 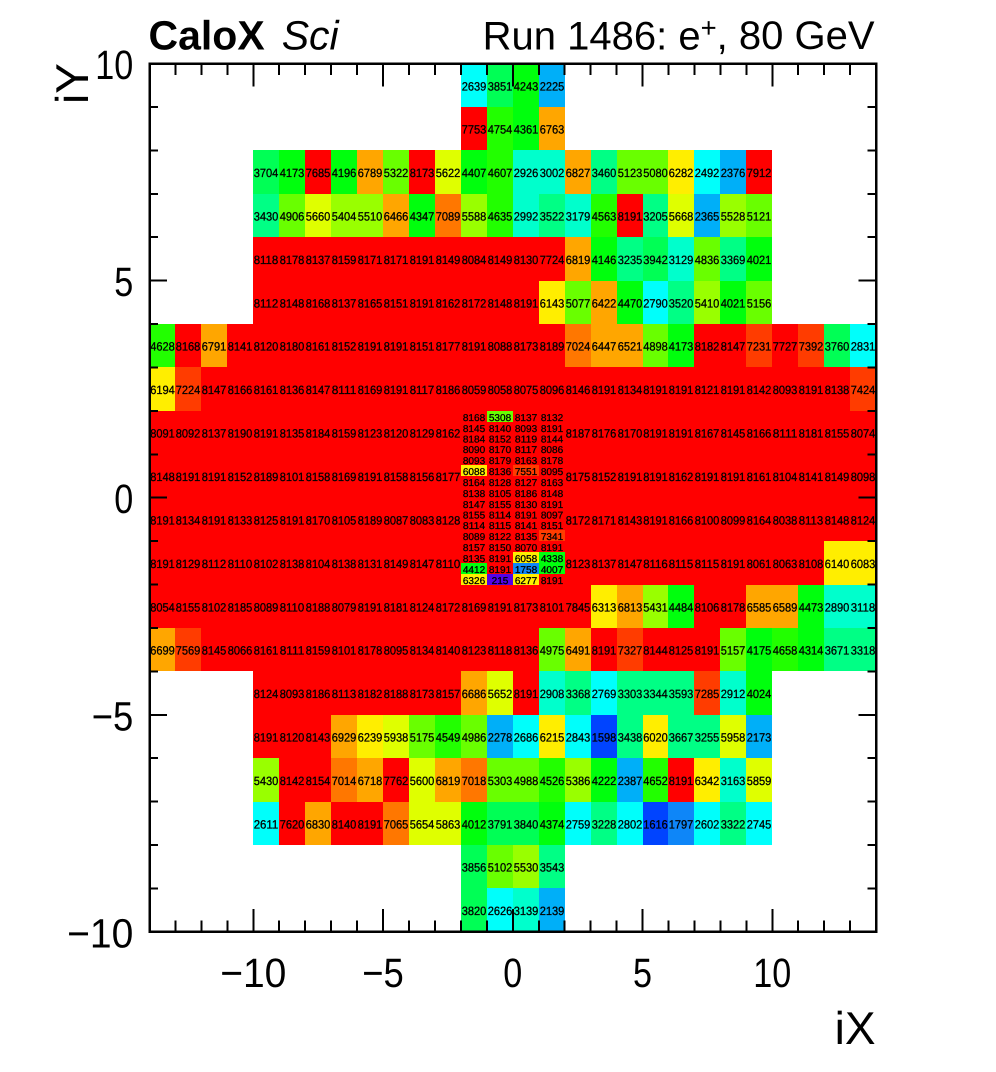 What do you see at coordinates (100, 933) in the screenshot?
I see `svg-text: −10` at bounding box center [100, 933].